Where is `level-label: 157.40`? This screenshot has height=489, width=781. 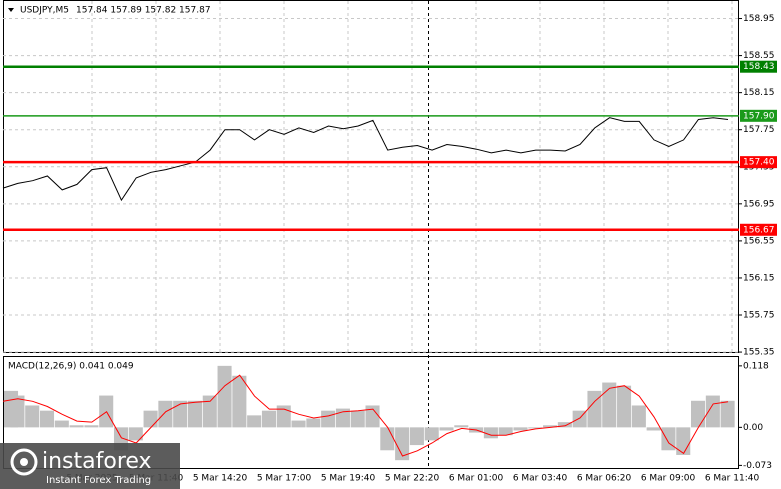 level-label: 157.40 is located at coordinates (759, 163).